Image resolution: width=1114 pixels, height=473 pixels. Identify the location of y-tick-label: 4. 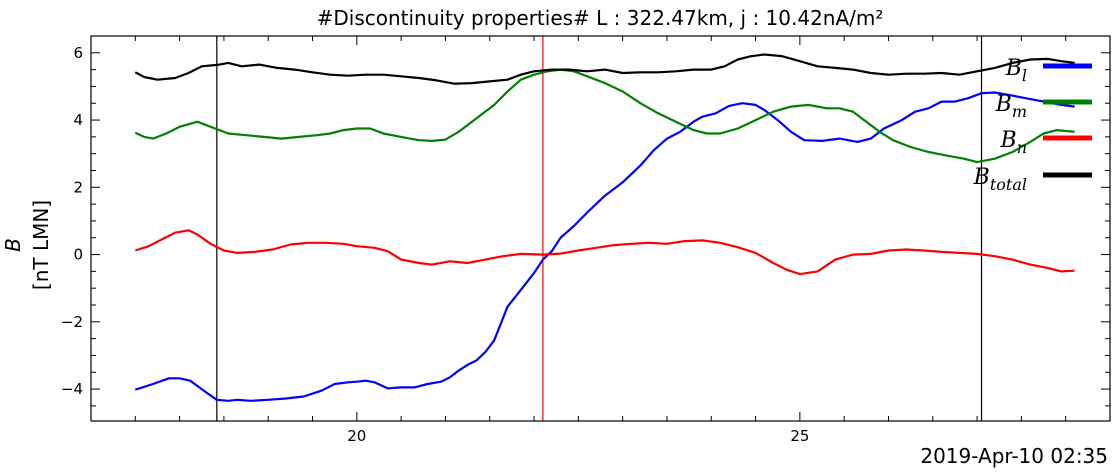
(78, 120).